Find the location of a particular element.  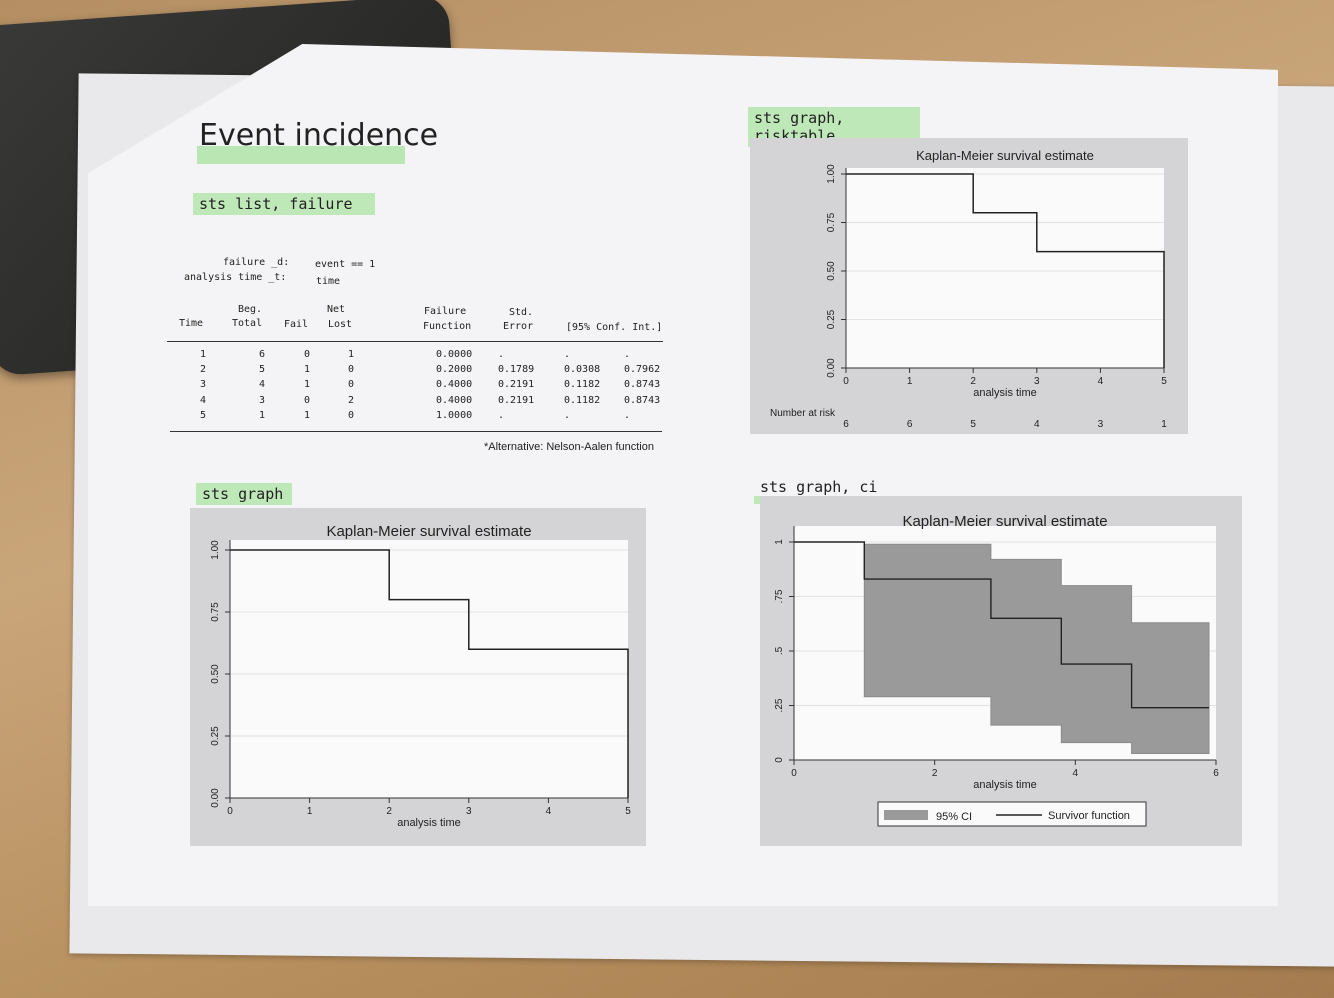

col-se-bottom: Error is located at coordinates (518, 326).